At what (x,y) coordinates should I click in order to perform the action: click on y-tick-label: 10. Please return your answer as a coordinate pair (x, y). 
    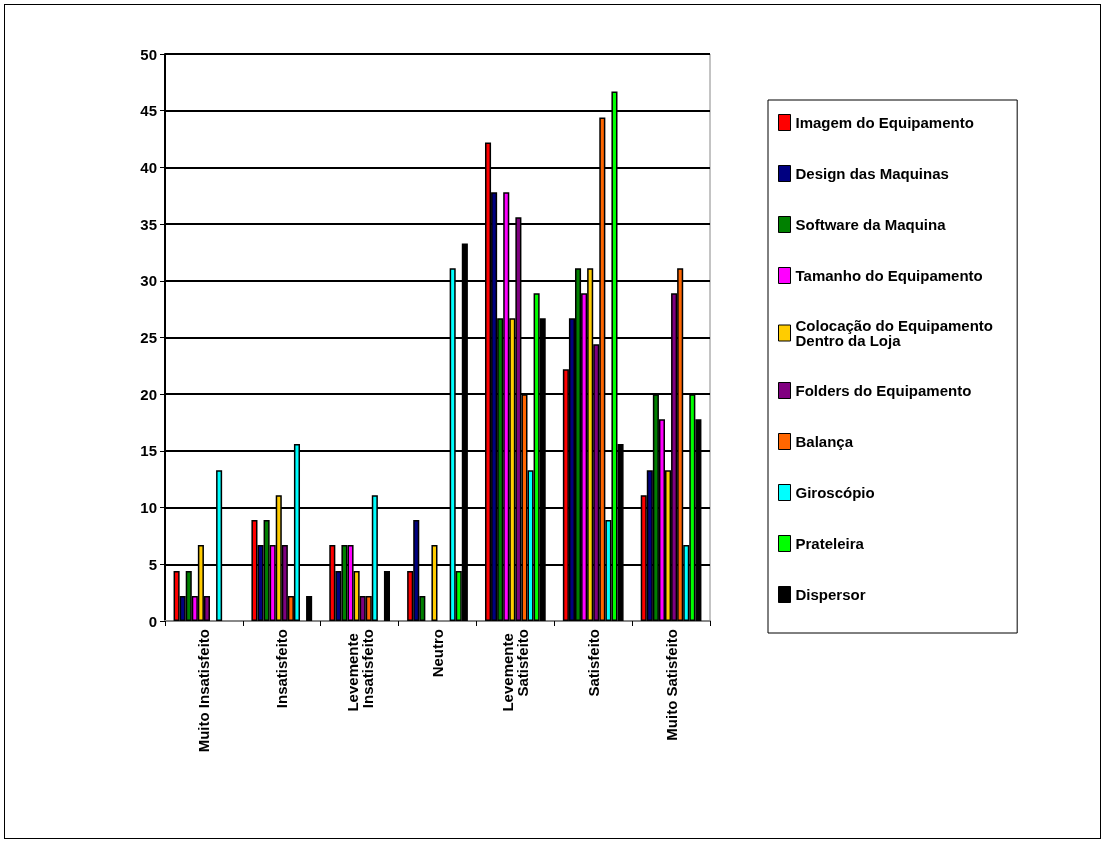
    Looking at the image, I should click on (148, 508).